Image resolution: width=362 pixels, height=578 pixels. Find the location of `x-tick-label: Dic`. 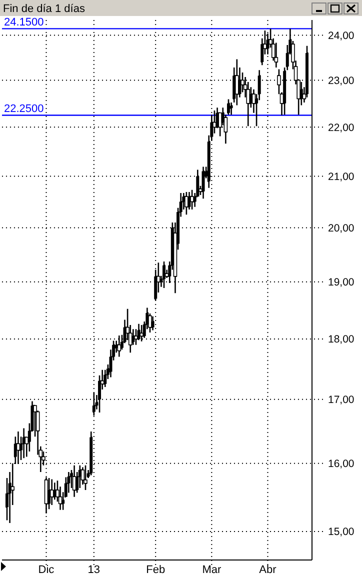

x-tick-label: Dic is located at coordinates (46, 570).